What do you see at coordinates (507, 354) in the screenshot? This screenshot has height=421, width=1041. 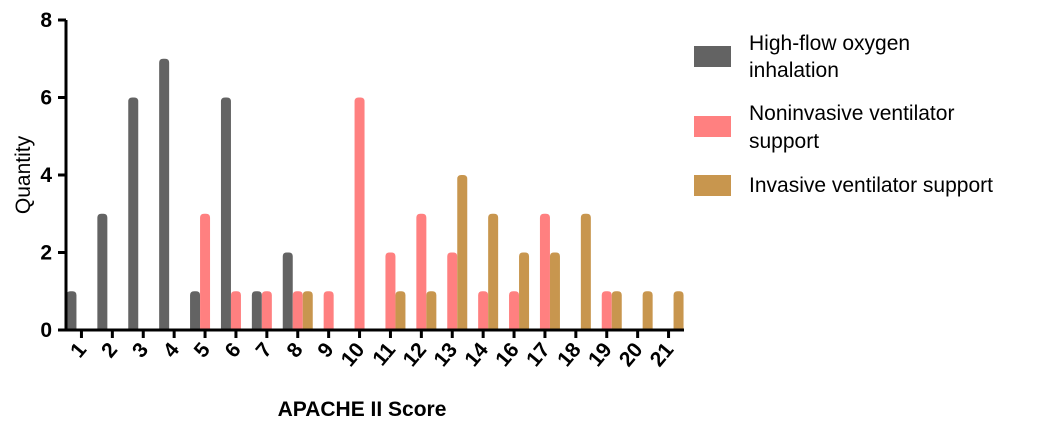 I see `x-tick-label-16: 16` at bounding box center [507, 354].